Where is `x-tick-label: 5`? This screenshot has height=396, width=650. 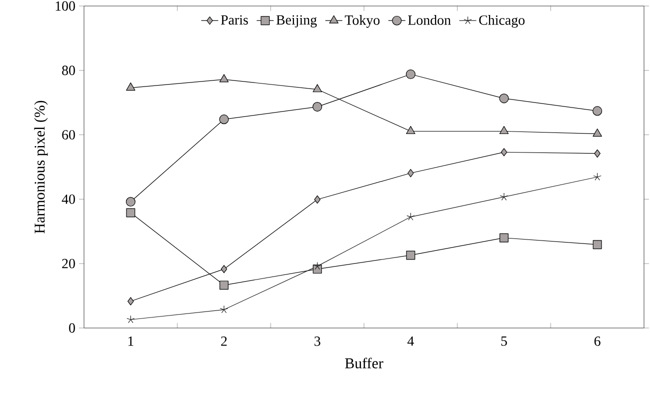
x-tick-label: 5 is located at coordinates (504, 341).